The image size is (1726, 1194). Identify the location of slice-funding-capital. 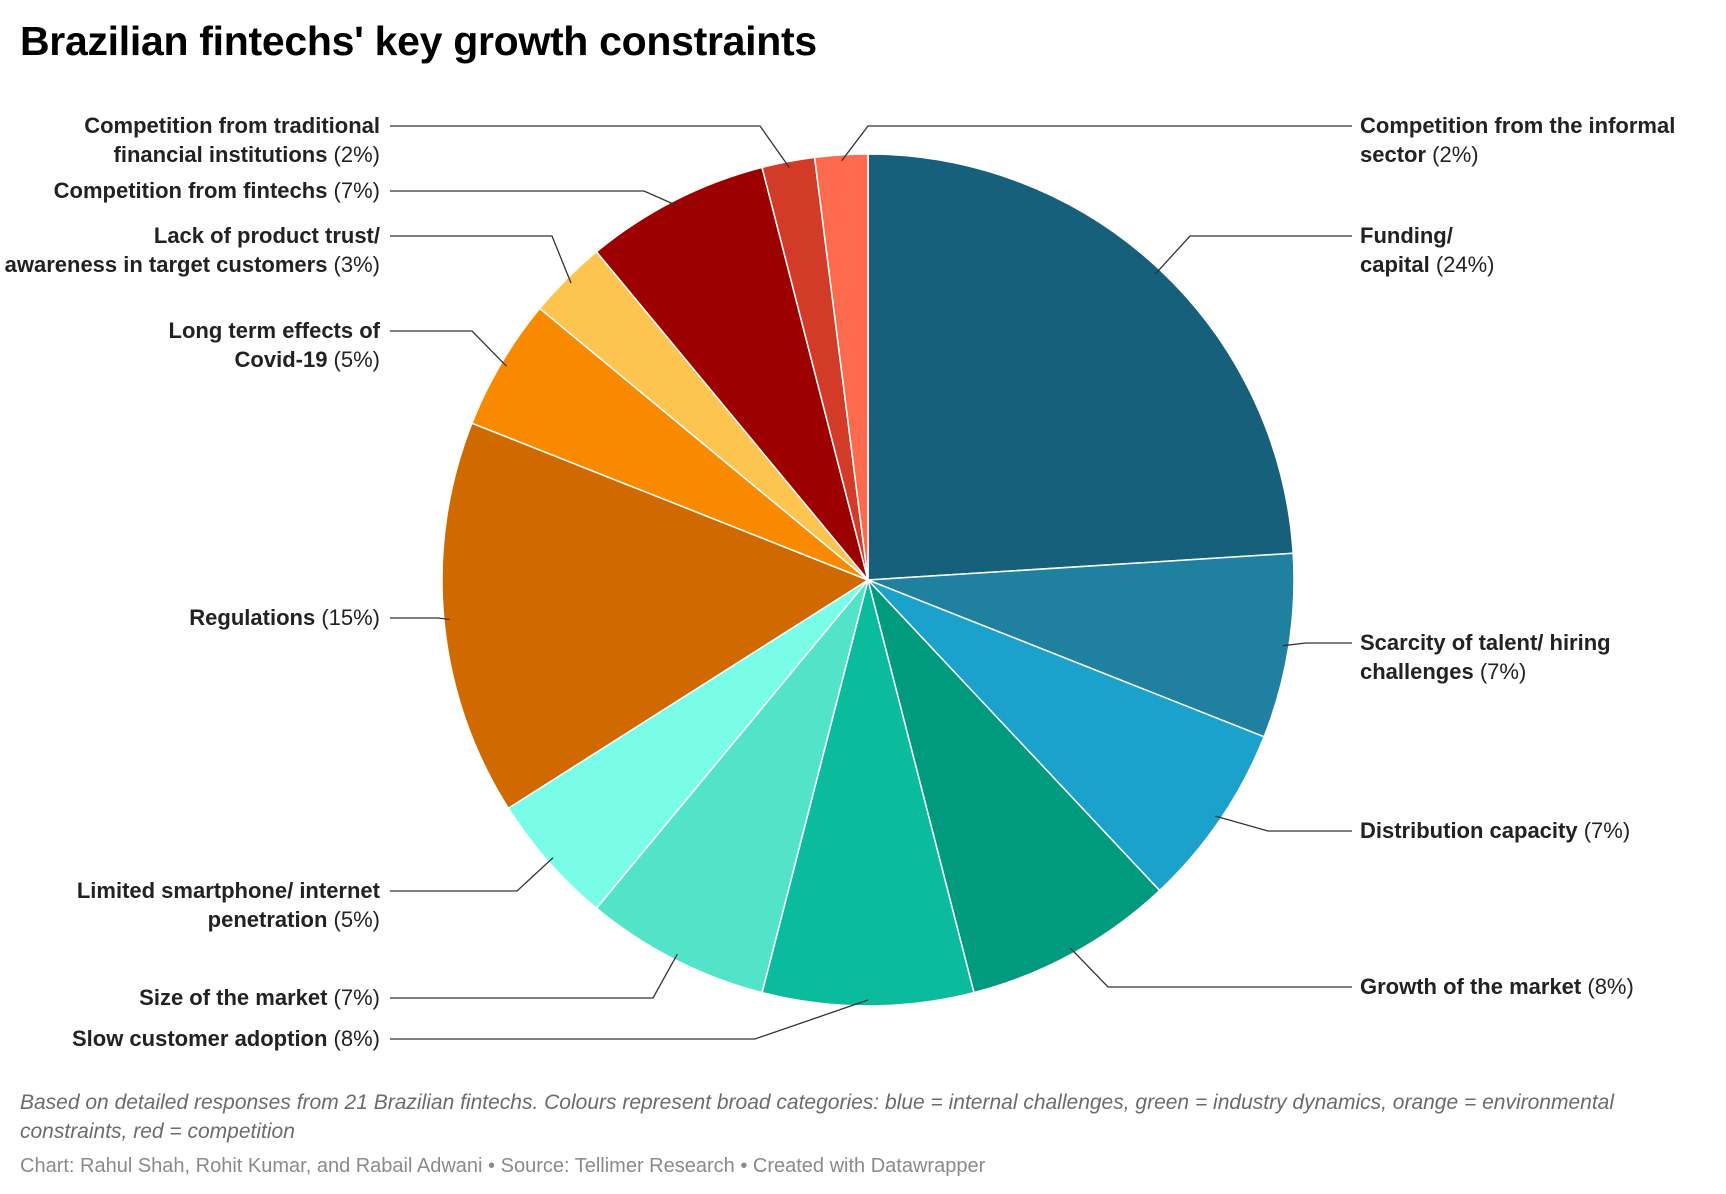
(1080, 367).